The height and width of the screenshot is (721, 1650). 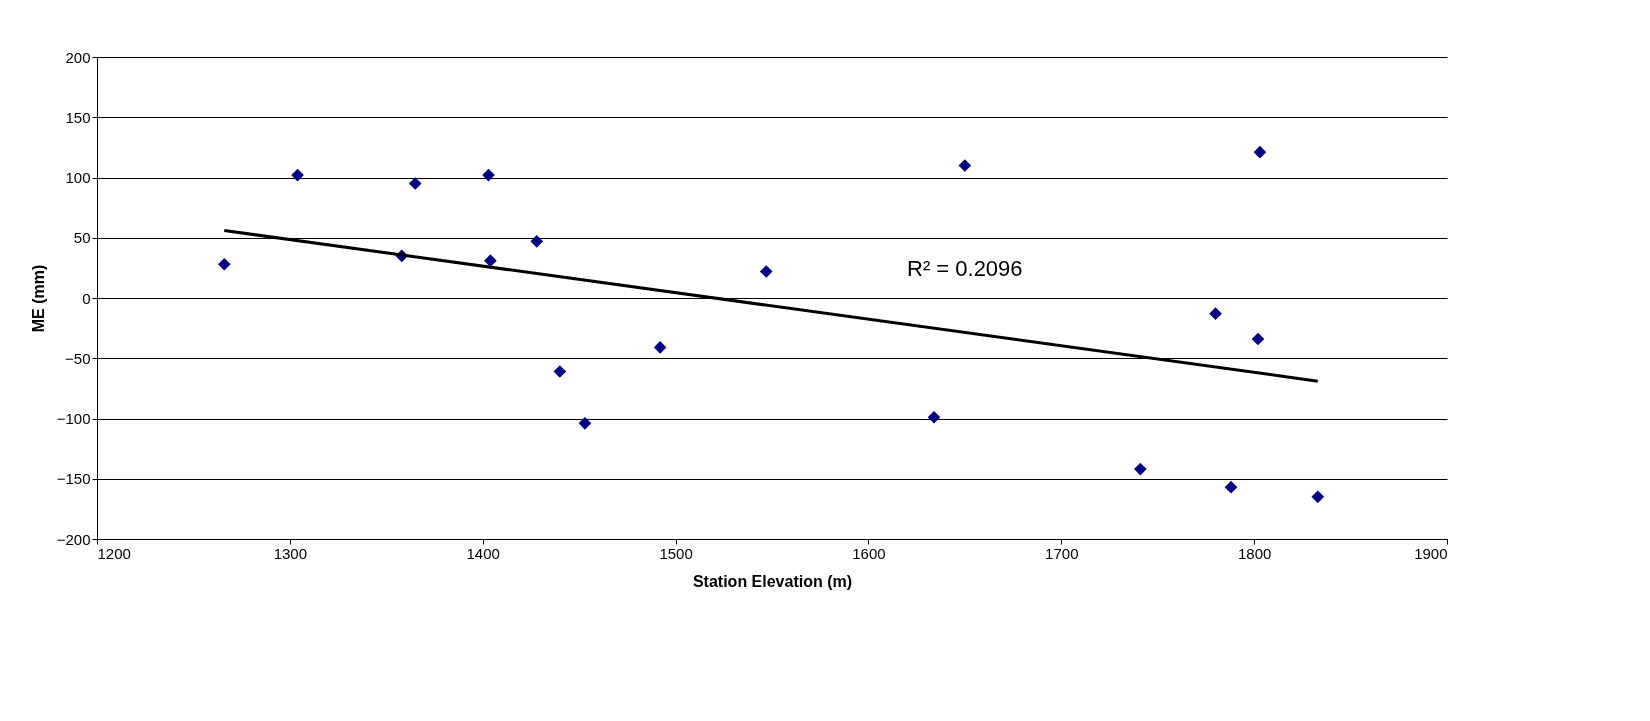 I want to click on y-tick-label: −100, so click(x=73, y=418).